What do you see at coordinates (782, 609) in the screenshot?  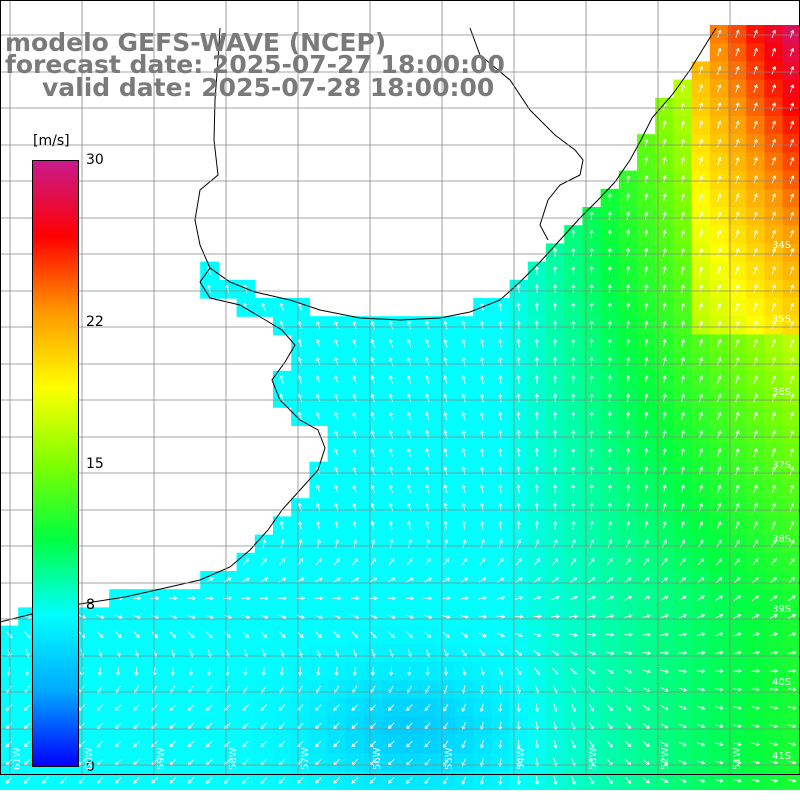 I see `latitude-label: 39S` at bounding box center [782, 609].